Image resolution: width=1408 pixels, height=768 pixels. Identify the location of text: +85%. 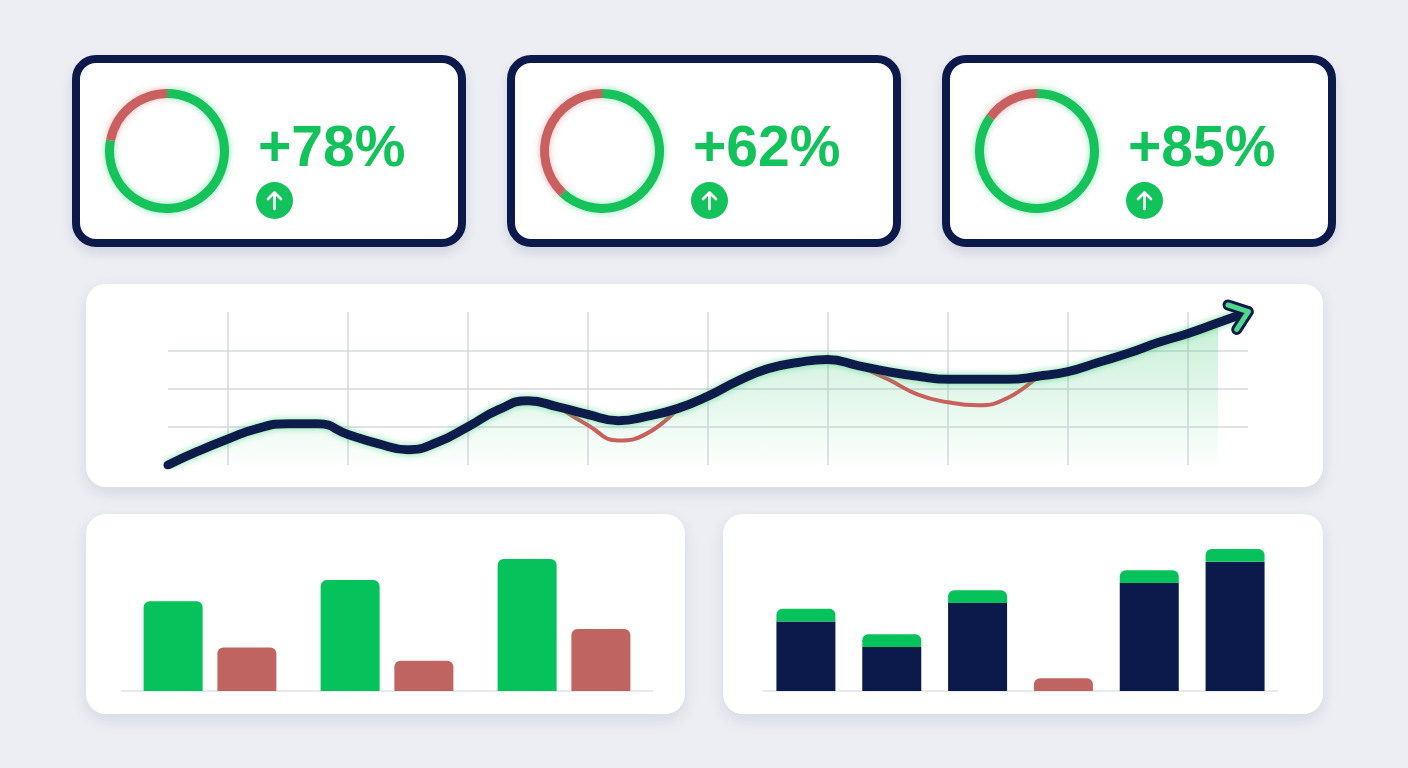
(1202, 146).